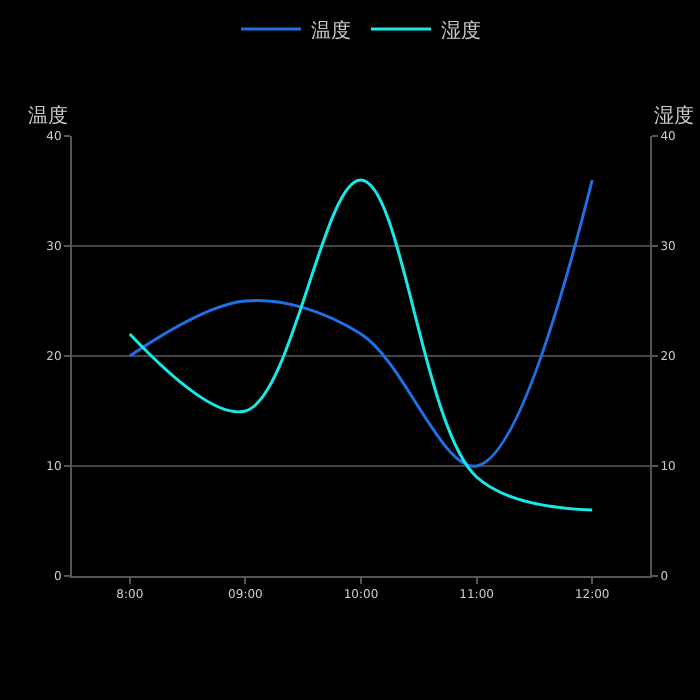 This screenshot has height=700, width=700. Describe the element at coordinates (48, 116) in the screenshot. I see `y-axis-title: 温度` at that location.